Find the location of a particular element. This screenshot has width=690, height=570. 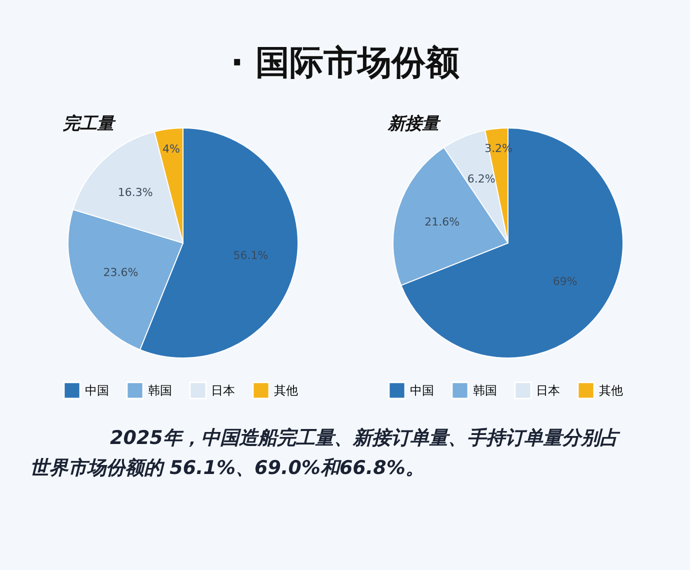

text: 2025年，中国造船完工量、新接订单量、手持订单量分别占 is located at coordinates (365, 438).